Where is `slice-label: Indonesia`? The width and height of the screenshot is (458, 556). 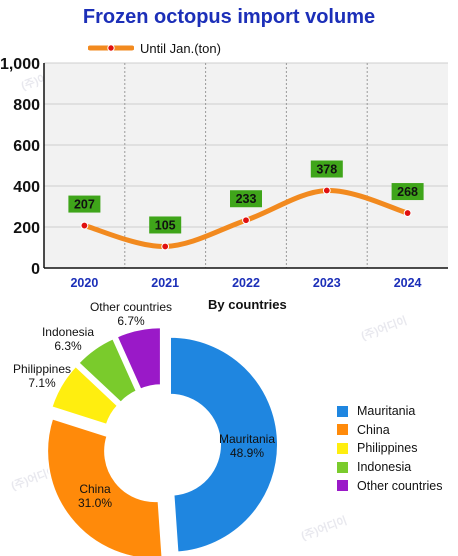 slice-label: Indonesia is located at coordinates (68, 332).